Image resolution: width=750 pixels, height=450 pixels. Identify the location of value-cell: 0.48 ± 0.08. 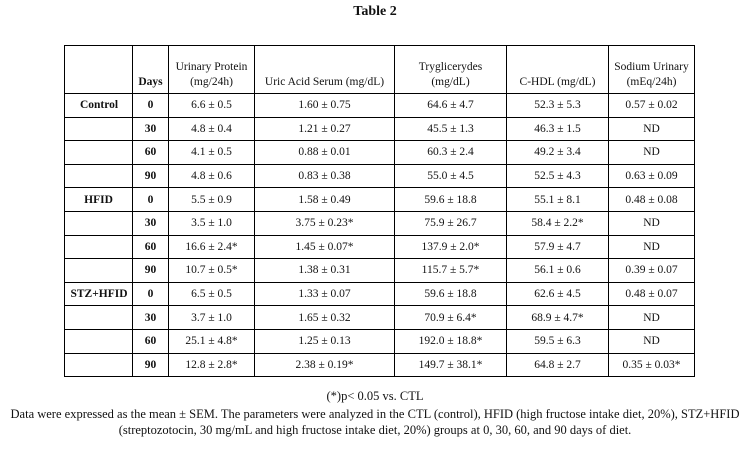
(651, 199).